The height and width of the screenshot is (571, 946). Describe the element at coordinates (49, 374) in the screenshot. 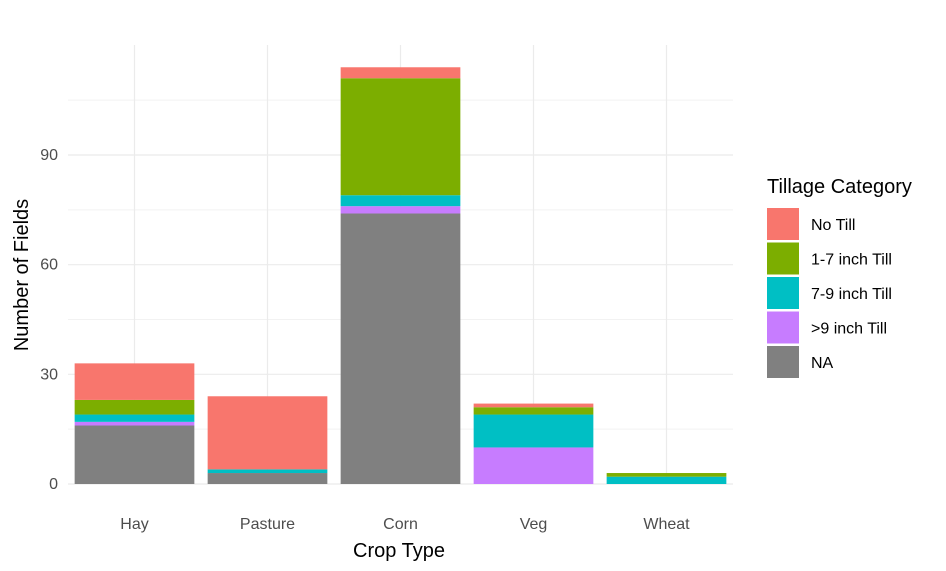

I see `y-tick-label: 30` at that location.